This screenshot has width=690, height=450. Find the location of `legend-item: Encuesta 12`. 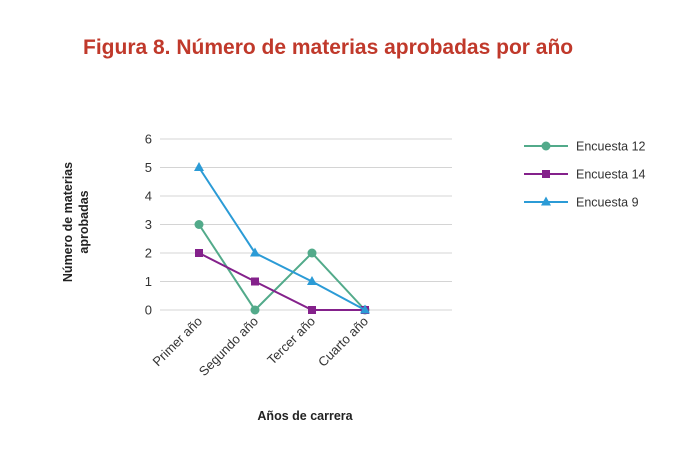

legend-item: Encuesta 12 is located at coordinates (585, 147).